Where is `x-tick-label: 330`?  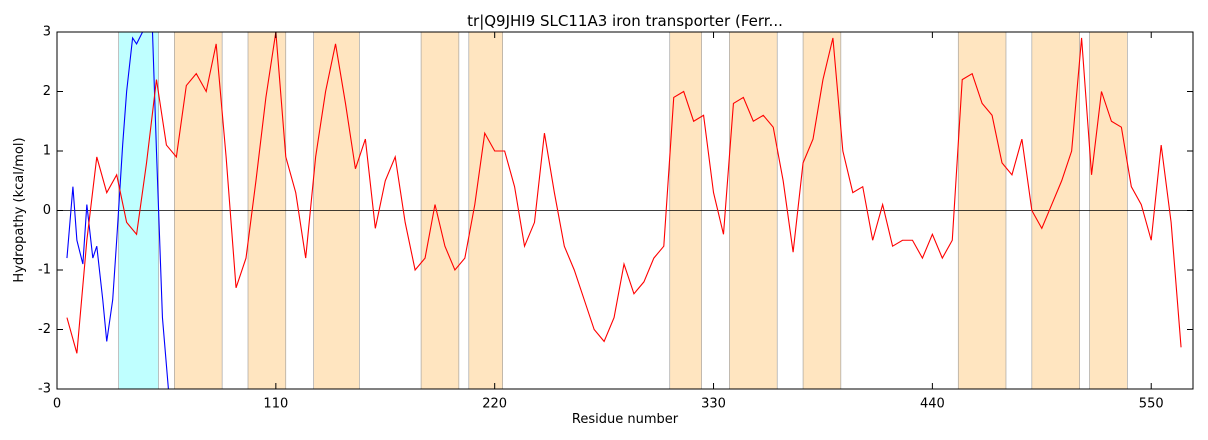
x-tick-label: 330 is located at coordinates (713, 404).